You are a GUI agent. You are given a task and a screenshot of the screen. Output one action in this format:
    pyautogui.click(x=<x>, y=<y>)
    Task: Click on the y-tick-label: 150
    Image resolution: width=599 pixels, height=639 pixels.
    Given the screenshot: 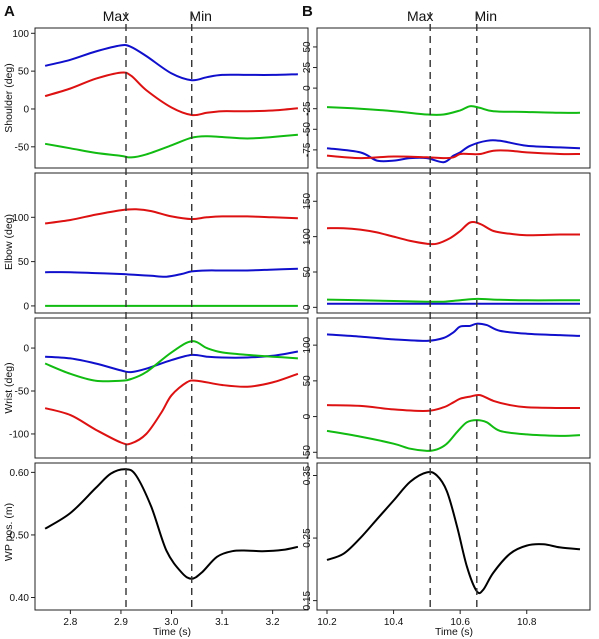 What is the action you would take?
    pyautogui.click(x=307, y=201)
    